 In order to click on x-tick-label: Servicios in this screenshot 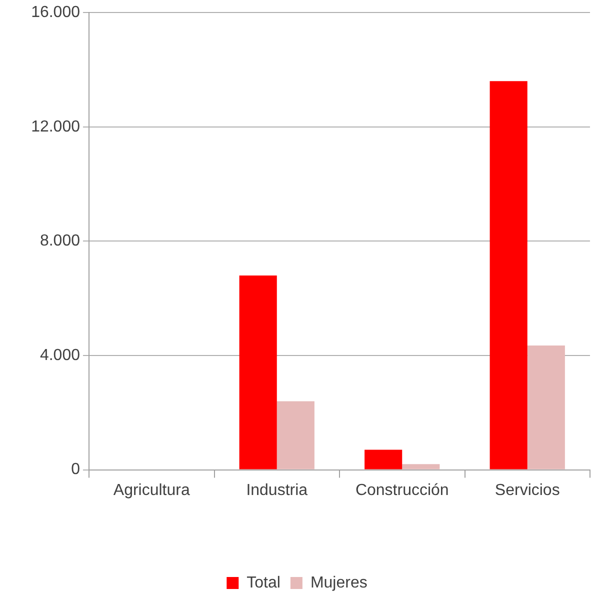, I will do `click(527, 490)`.